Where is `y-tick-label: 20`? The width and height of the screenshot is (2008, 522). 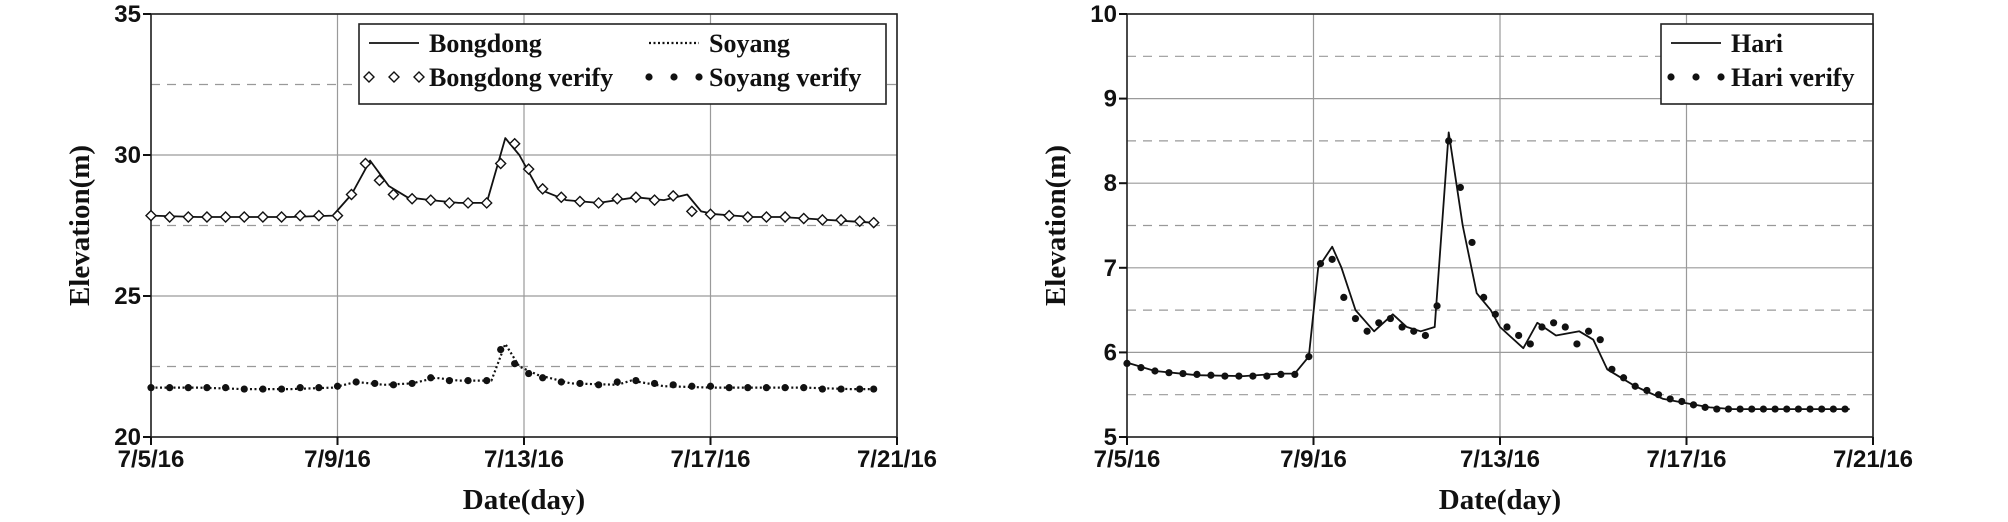 y-tick-label: 20 is located at coordinates (127, 437).